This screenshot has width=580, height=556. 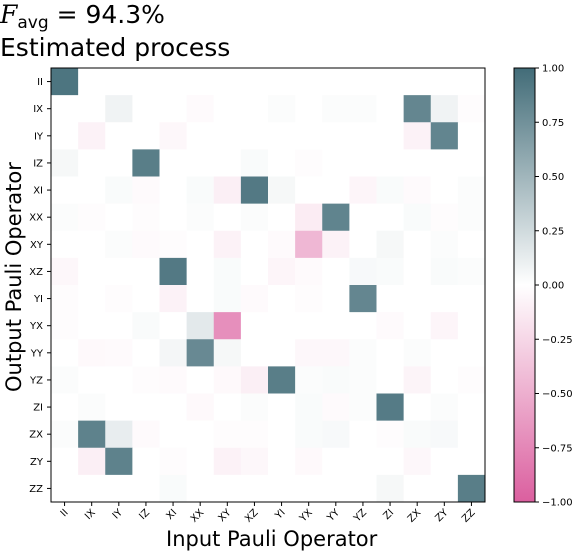 I want to click on y-tick-label: XI, so click(x=38, y=191).